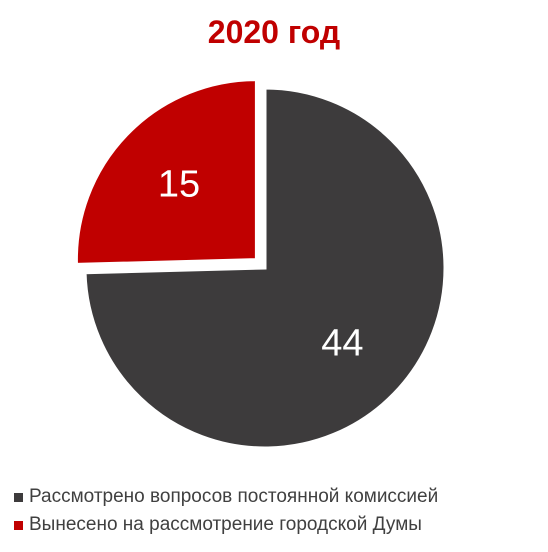 The image size is (548, 552). Describe the element at coordinates (18, 497) in the screenshot. I see `legend-swatch-commission` at that location.